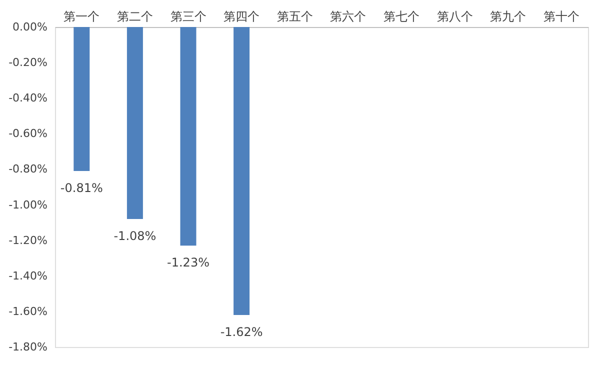 Image resolution: width=600 pixels, height=366 pixels. I want to click on x-tick-label: 第六个, so click(348, 17).